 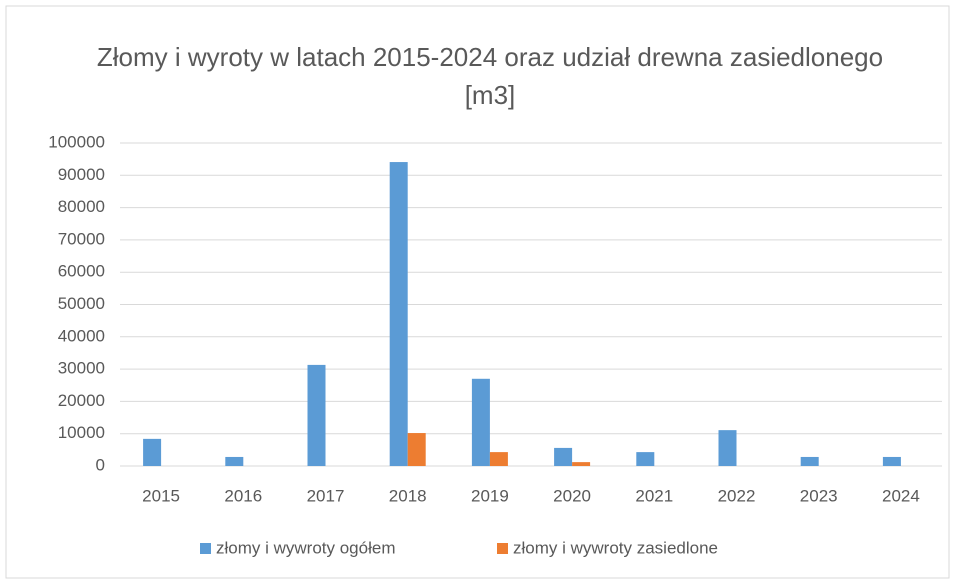 What do you see at coordinates (81, 368) in the screenshot?
I see `y-tick-label: 30000` at bounding box center [81, 368].